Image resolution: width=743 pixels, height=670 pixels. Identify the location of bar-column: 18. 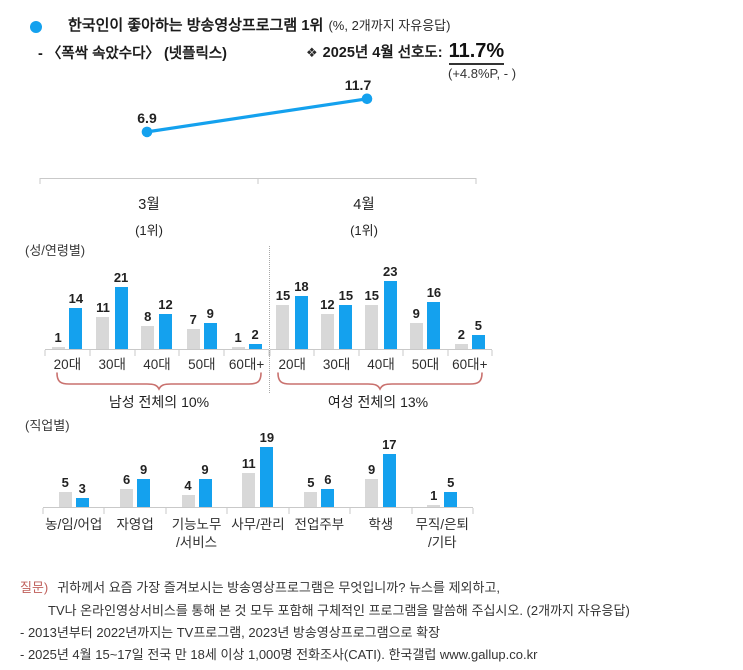
(301, 314).